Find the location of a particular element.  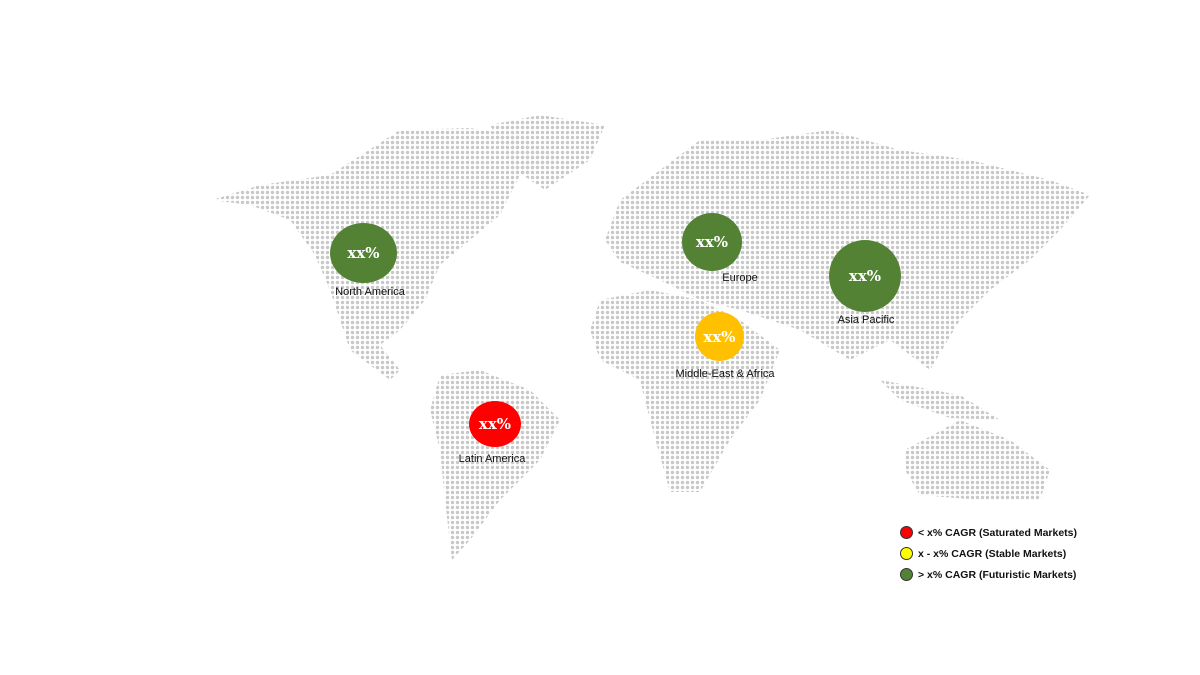

latin-america-bubble: xx% is located at coordinates (495, 424).